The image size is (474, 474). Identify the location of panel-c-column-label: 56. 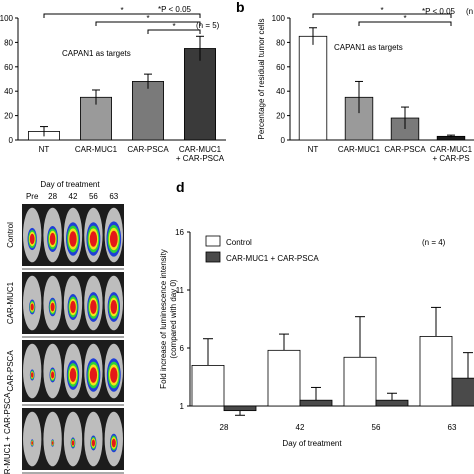
(93, 196).